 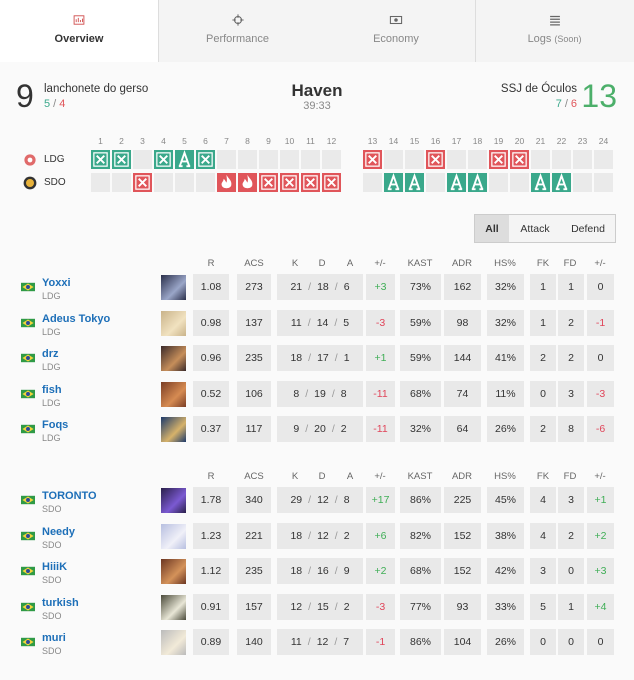 I want to click on flag, so click(x=28, y=287).